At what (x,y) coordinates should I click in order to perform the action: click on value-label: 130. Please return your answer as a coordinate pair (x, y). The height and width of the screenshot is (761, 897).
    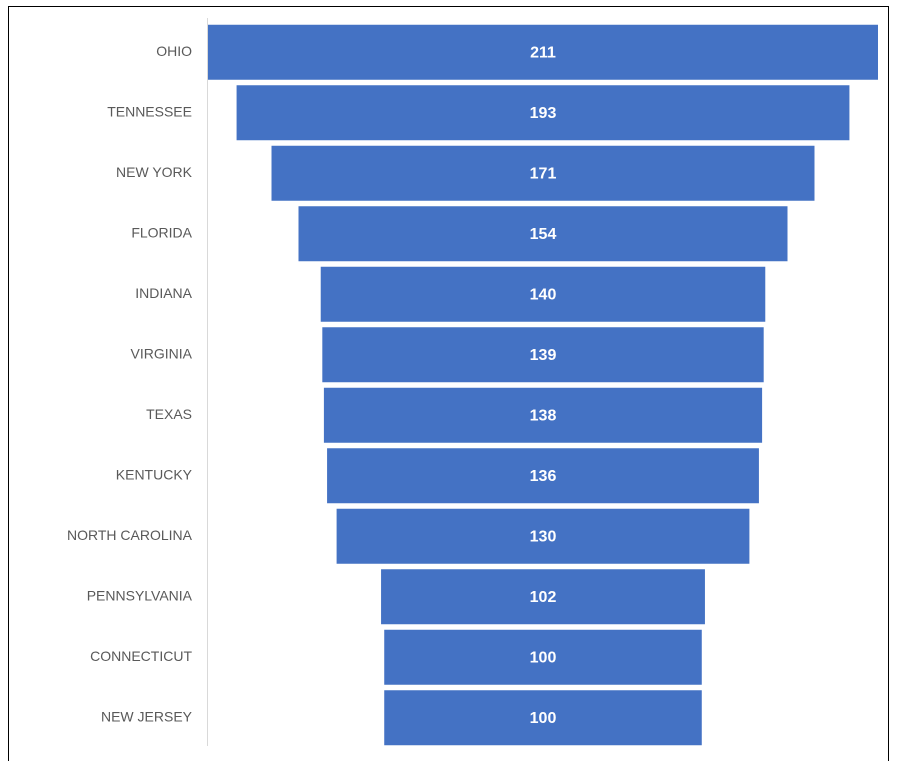
    Looking at the image, I should click on (543, 536).